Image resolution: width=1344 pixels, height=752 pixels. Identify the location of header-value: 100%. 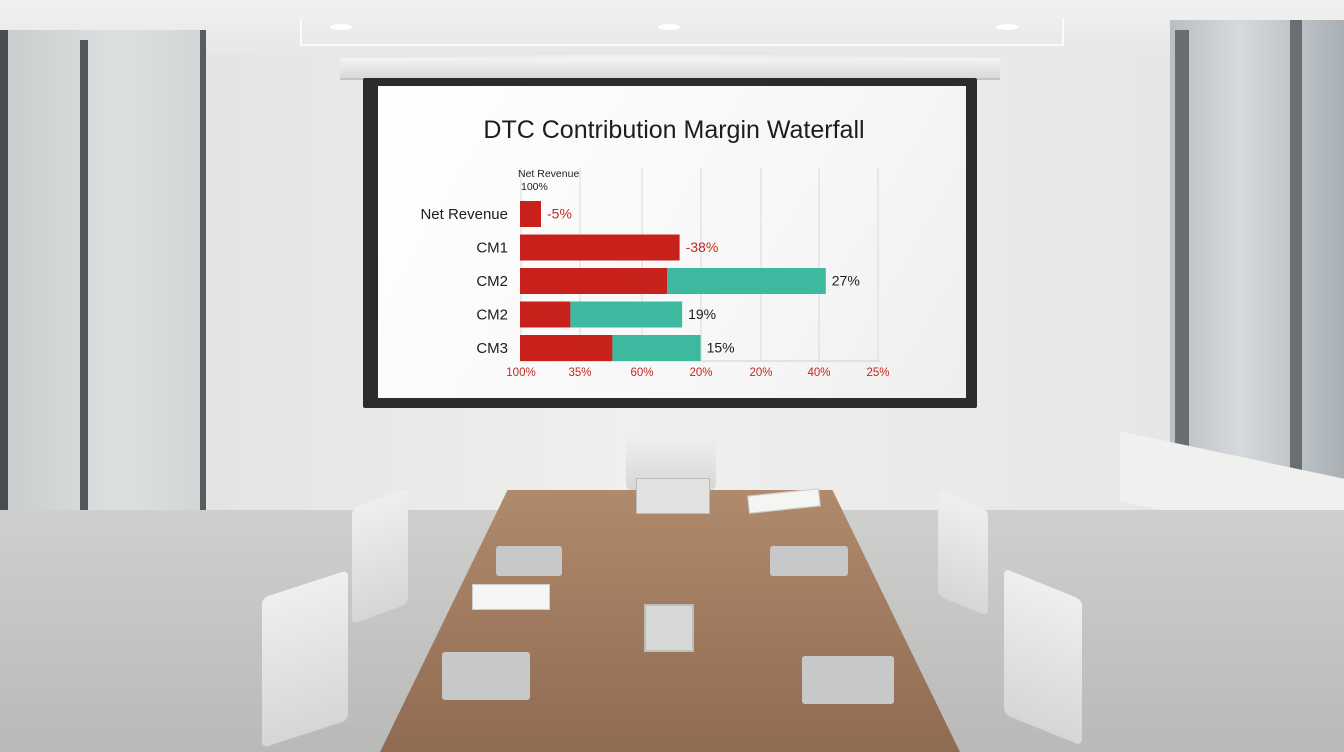
(534, 187).